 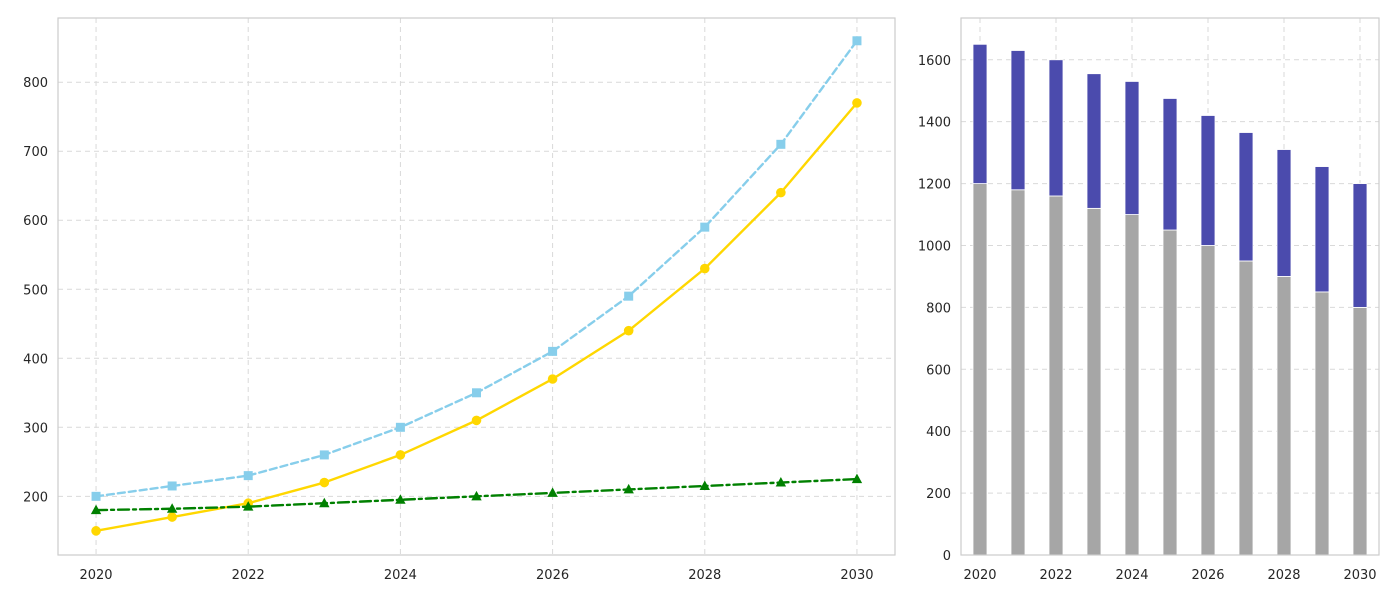 I want to click on series-2-point-2021, so click(x=172, y=517).